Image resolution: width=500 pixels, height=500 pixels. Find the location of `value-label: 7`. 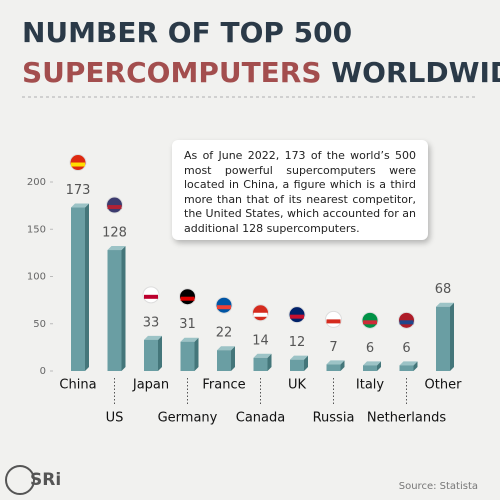

value-label: 7 is located at coordinates (333, 347).